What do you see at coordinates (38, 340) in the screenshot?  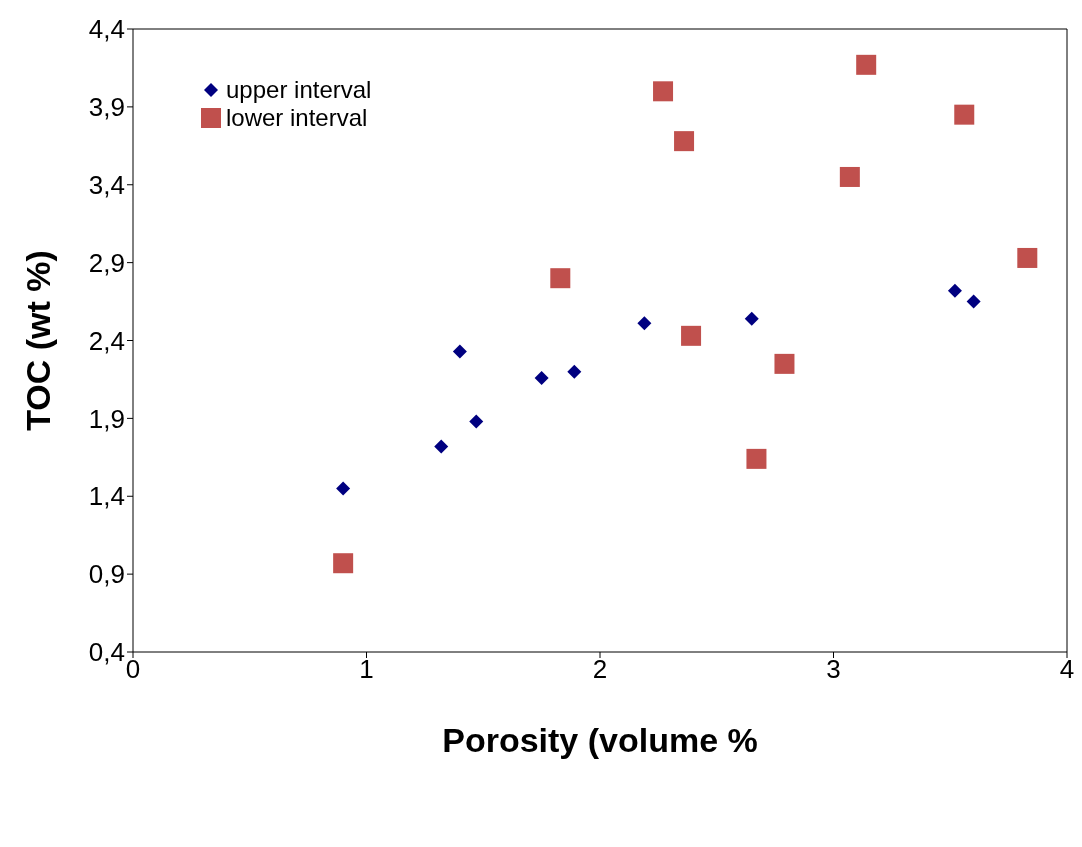 I see `y-axis-title: TOC (wt %)` at bounding box center [38, 340].